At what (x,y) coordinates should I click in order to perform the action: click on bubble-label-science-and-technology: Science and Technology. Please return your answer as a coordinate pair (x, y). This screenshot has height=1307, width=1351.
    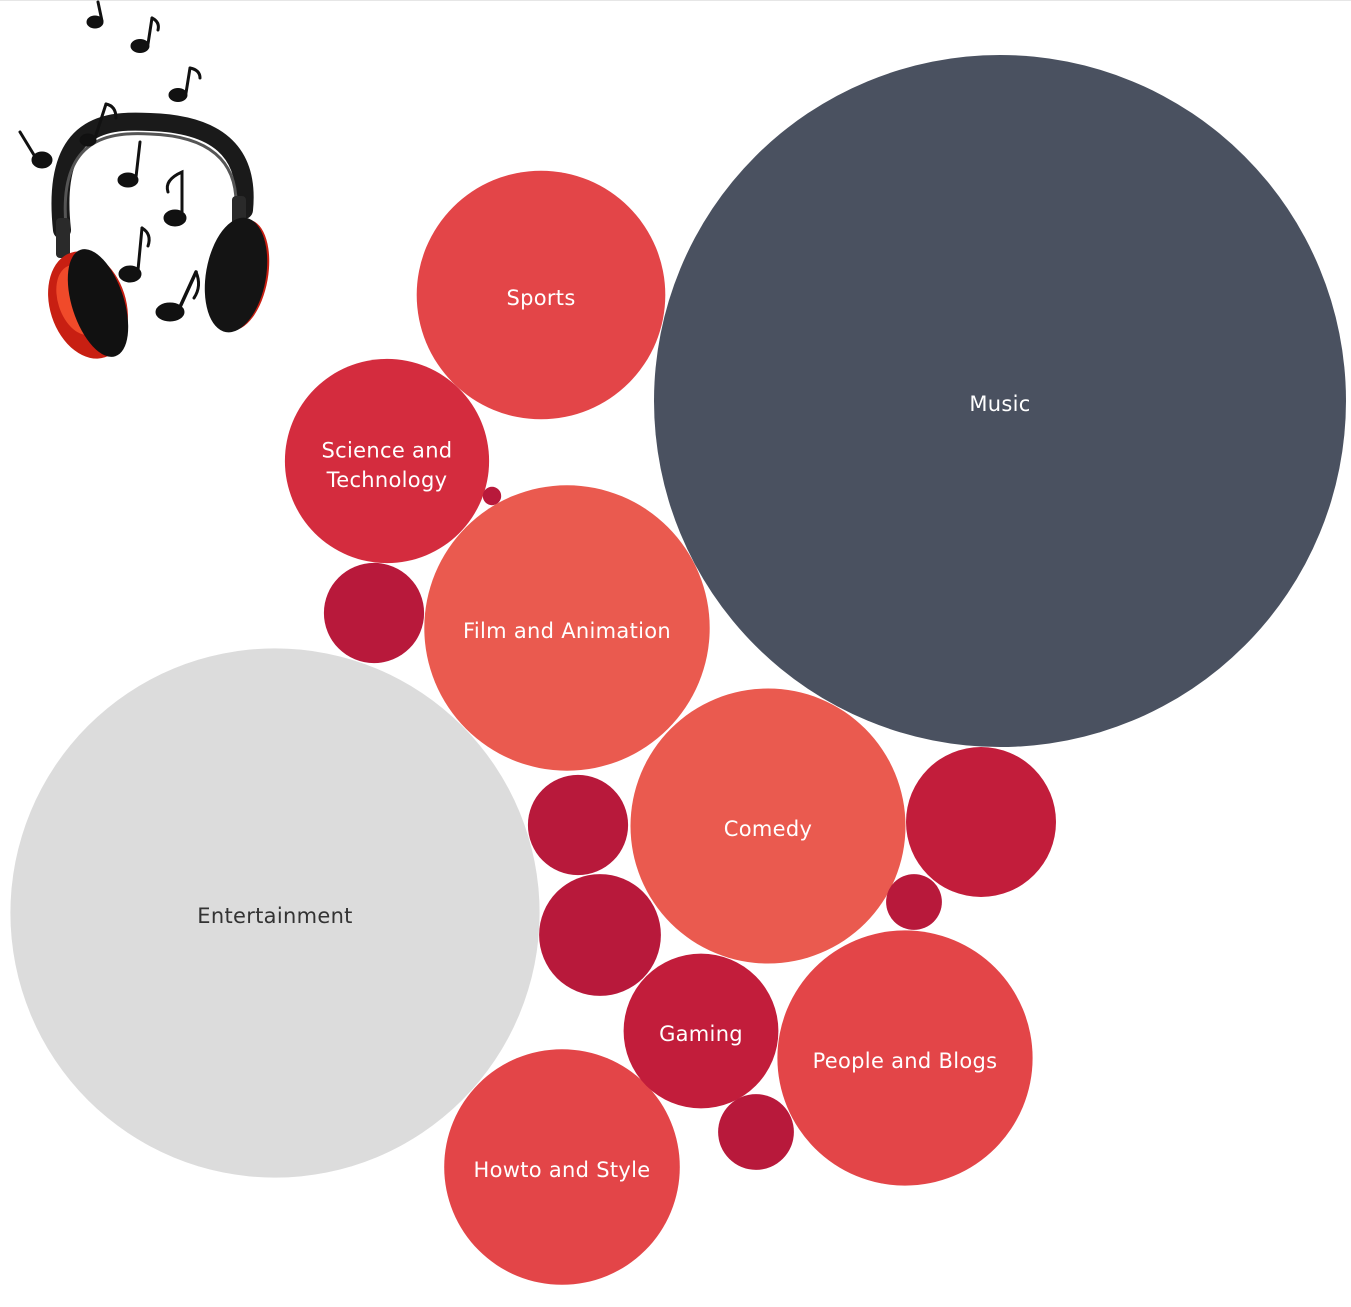
    Looking at the image, I should click on (387, 464).